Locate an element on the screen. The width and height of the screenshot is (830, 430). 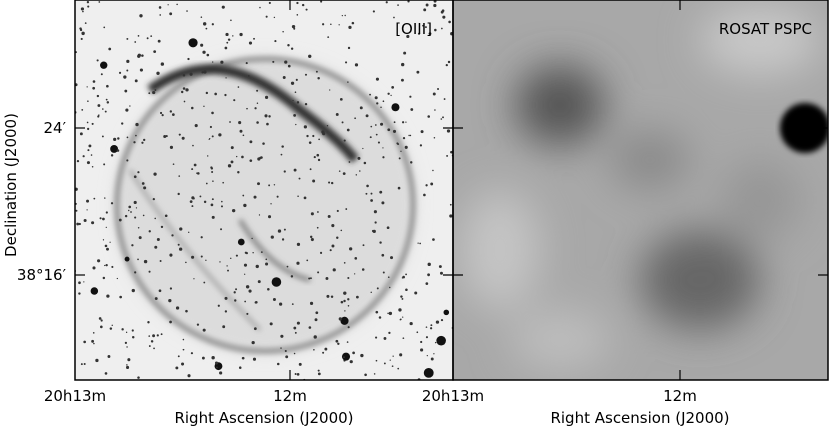
x-tick-label: 20h13m is located at coordinates (453, 396).